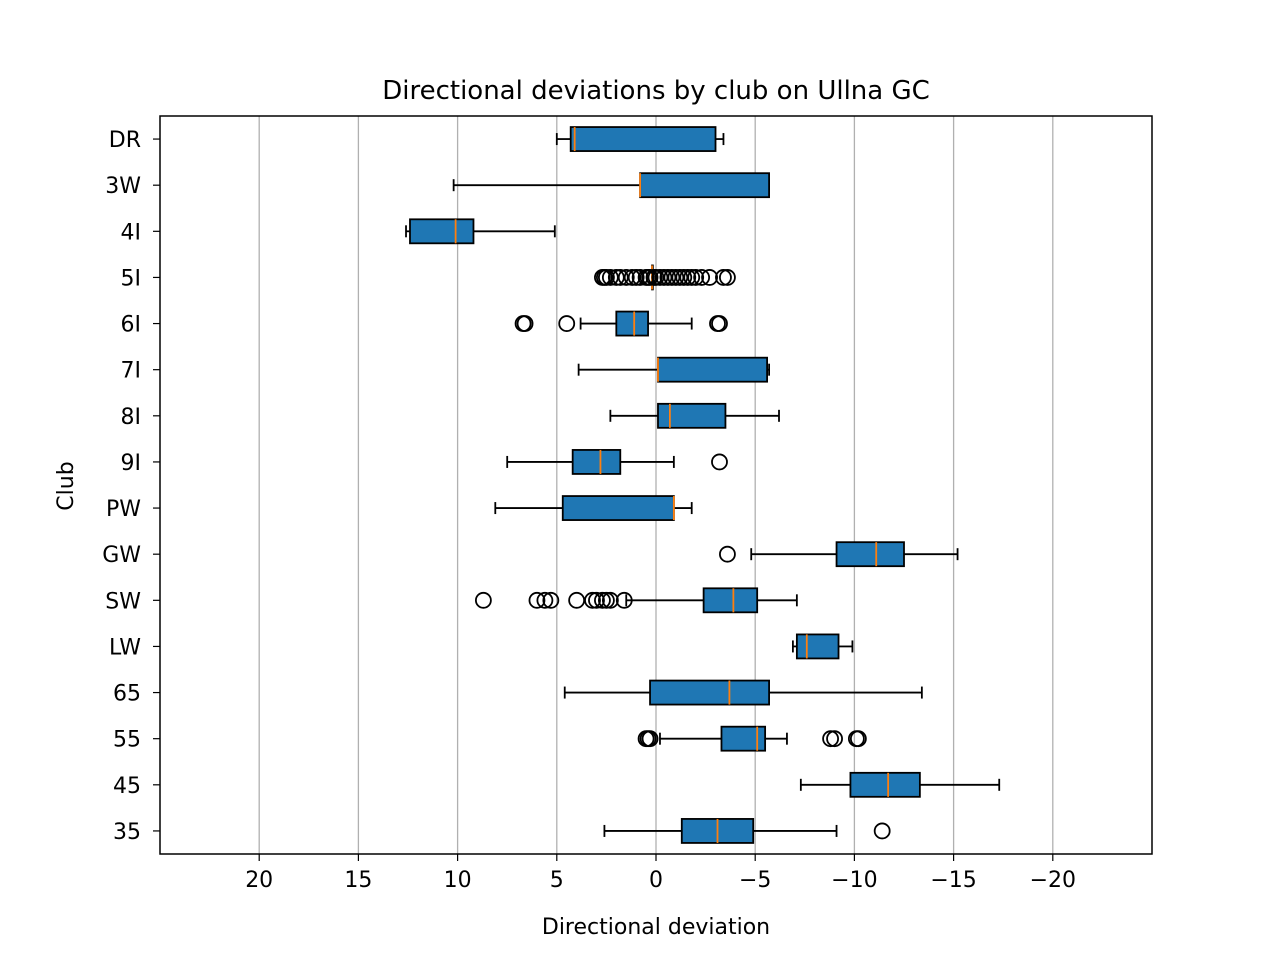 Image resolution: width=1280 pixels, height=964 pixels. What do you see at coordinates (665, 277) in the screenshot?
I see `box-5i` at bounding box center [665, 277].